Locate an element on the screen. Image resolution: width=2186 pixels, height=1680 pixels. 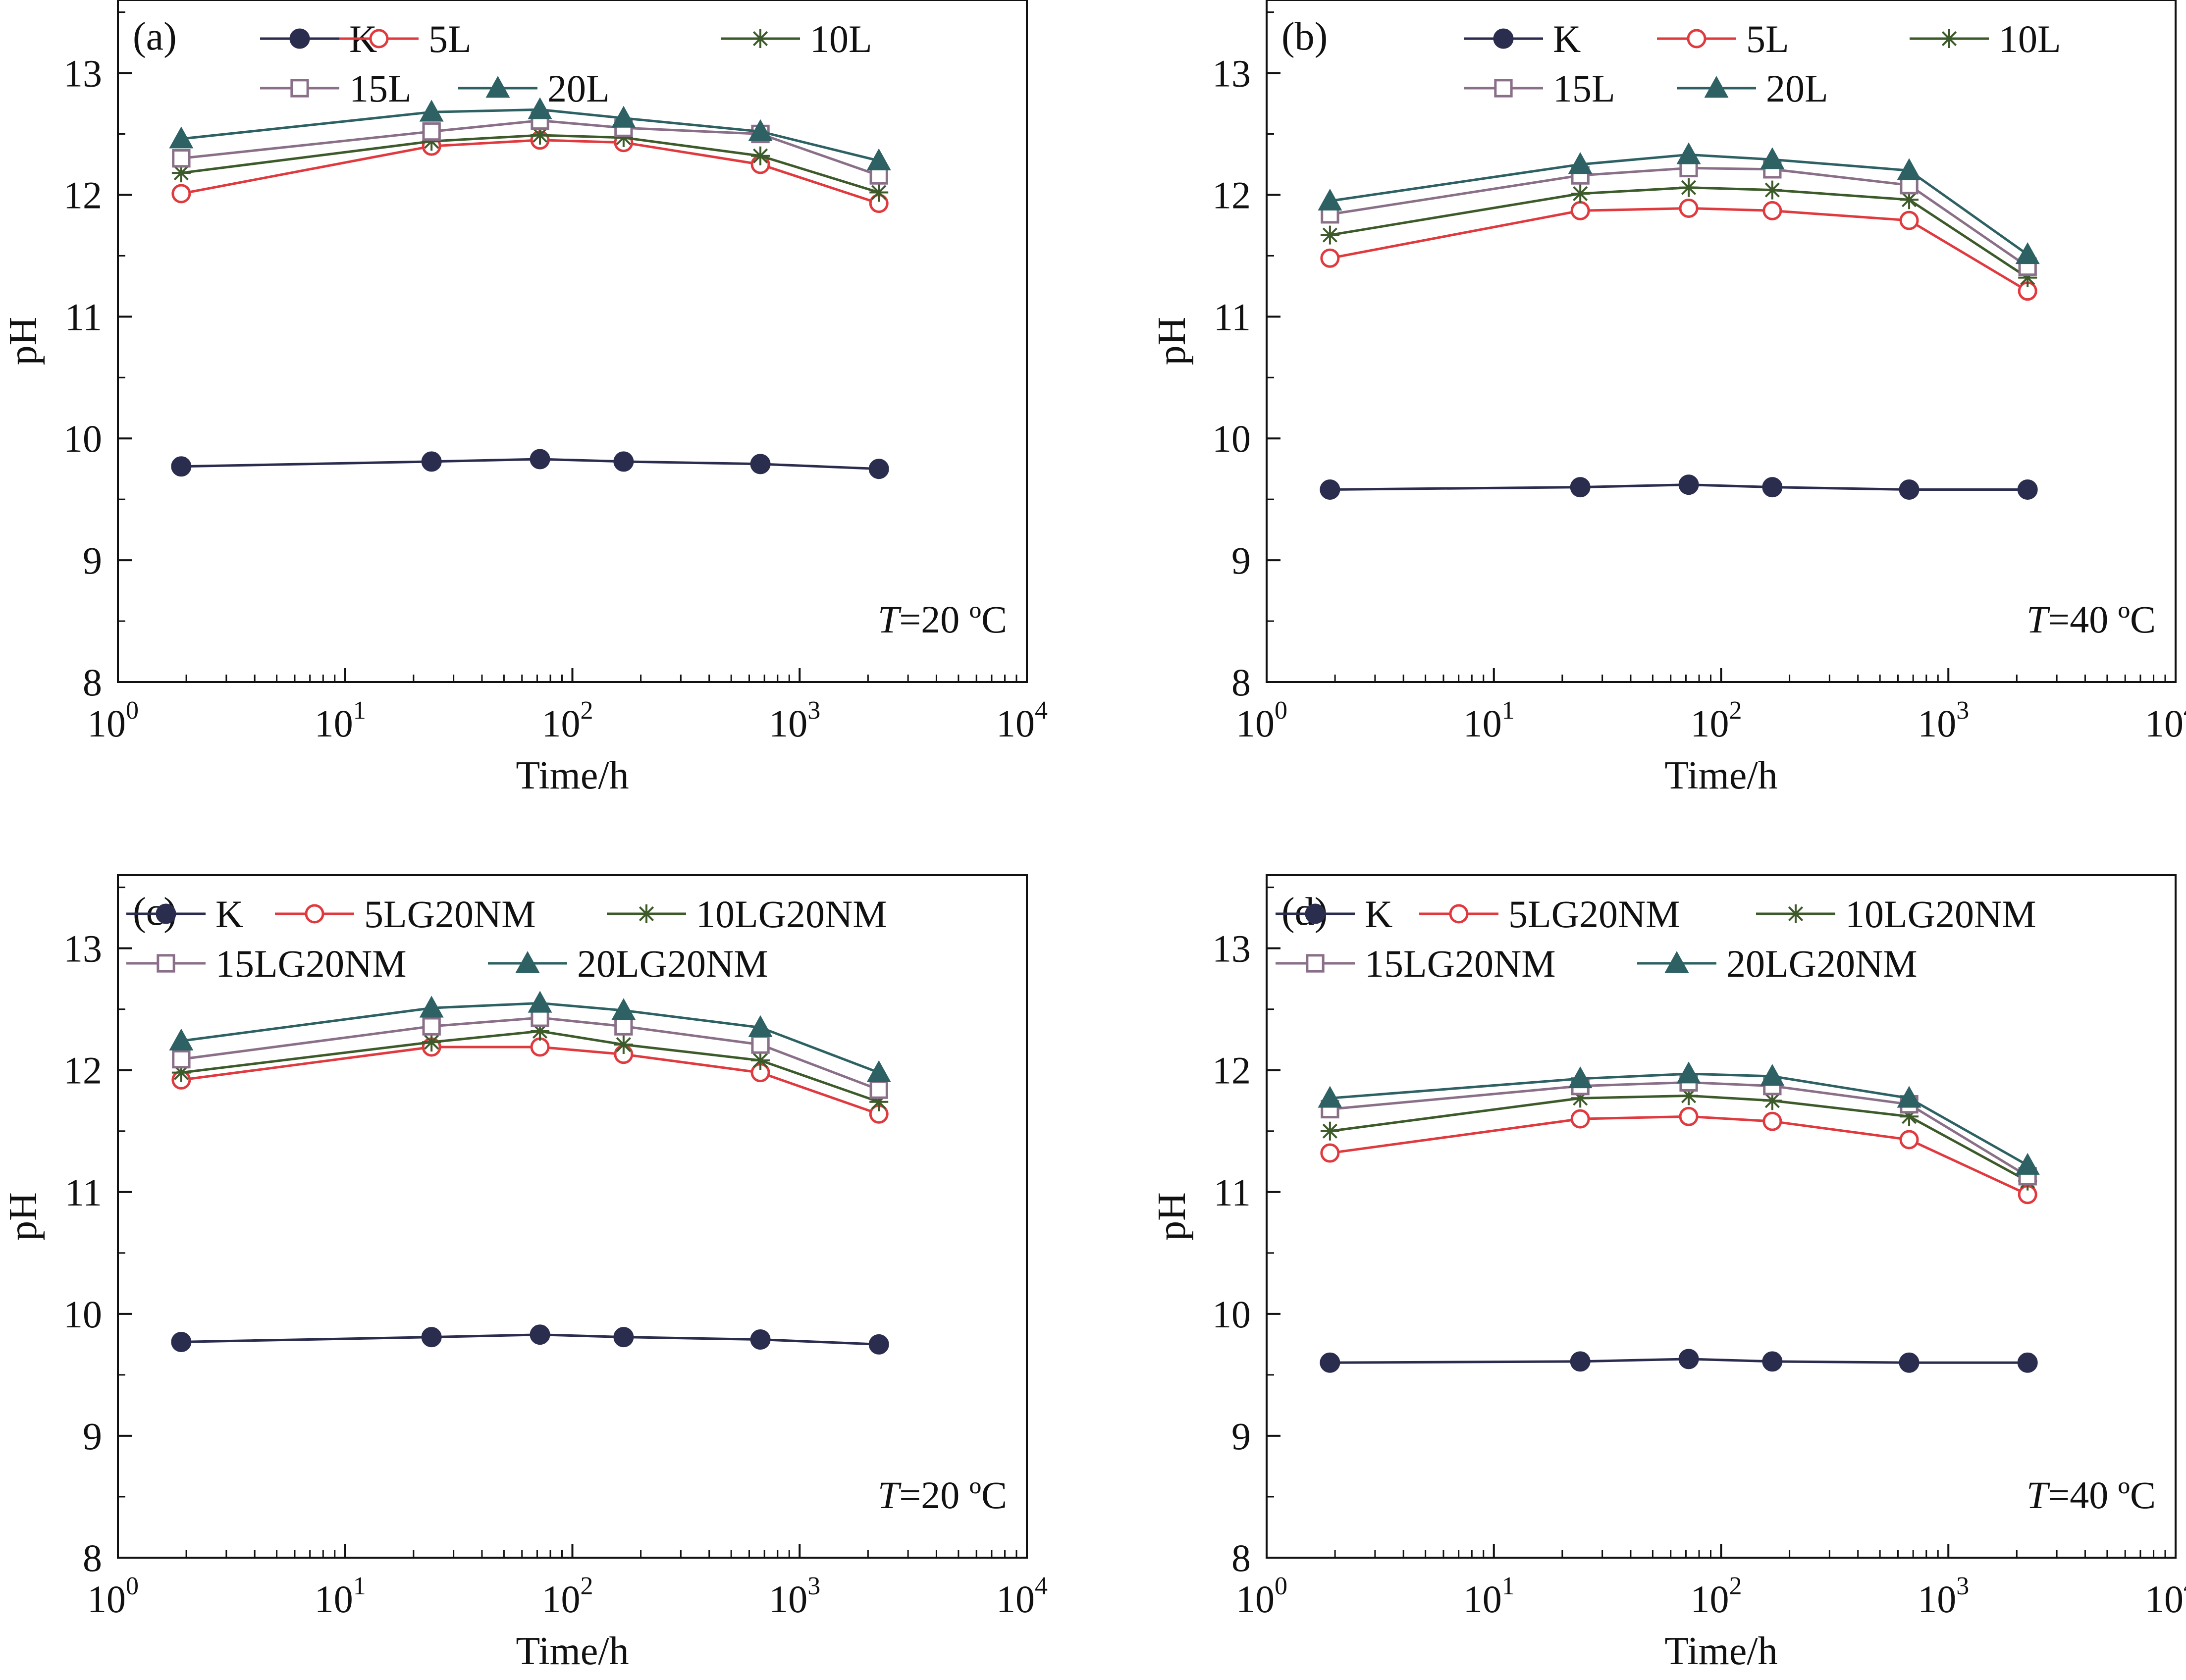
series-5L is located at coordinates (1679, 249).